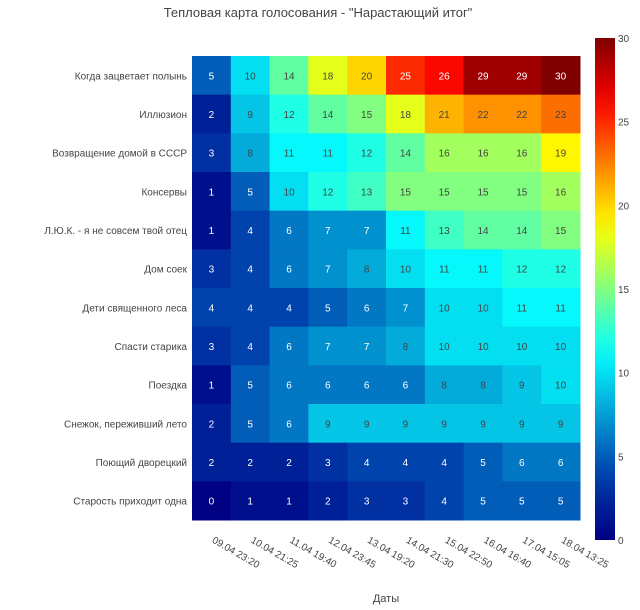  I want to click on y-tick-label: Спасти старика, so click(151, 347).